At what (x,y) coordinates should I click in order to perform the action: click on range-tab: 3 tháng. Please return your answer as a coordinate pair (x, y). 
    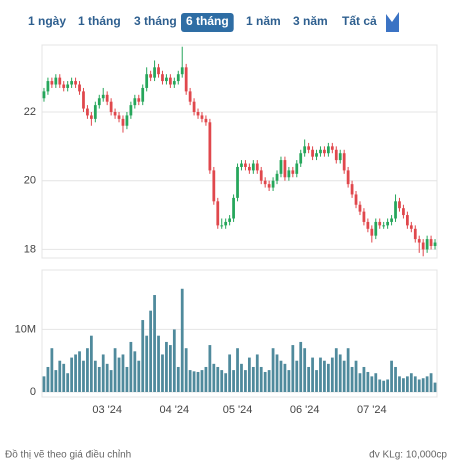
    Looking at the image, I should click on (155, 21).